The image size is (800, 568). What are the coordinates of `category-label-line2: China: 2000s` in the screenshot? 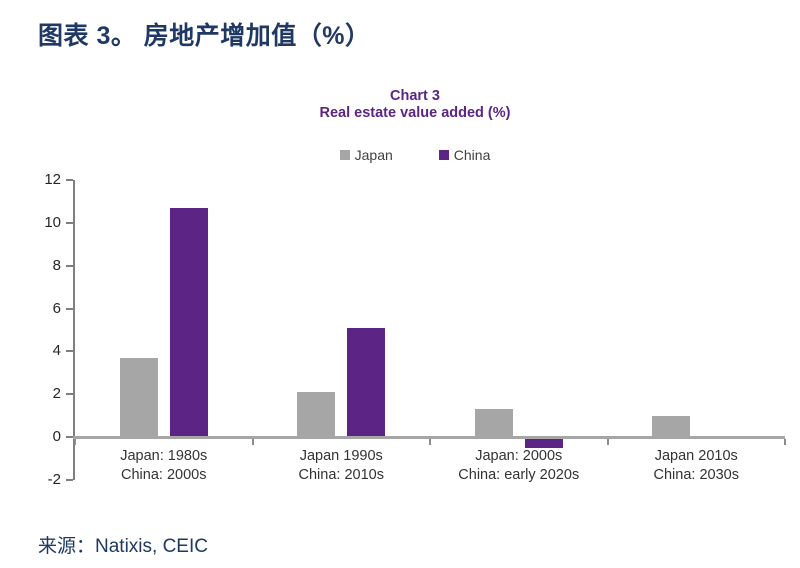 It's located at (164, 475).